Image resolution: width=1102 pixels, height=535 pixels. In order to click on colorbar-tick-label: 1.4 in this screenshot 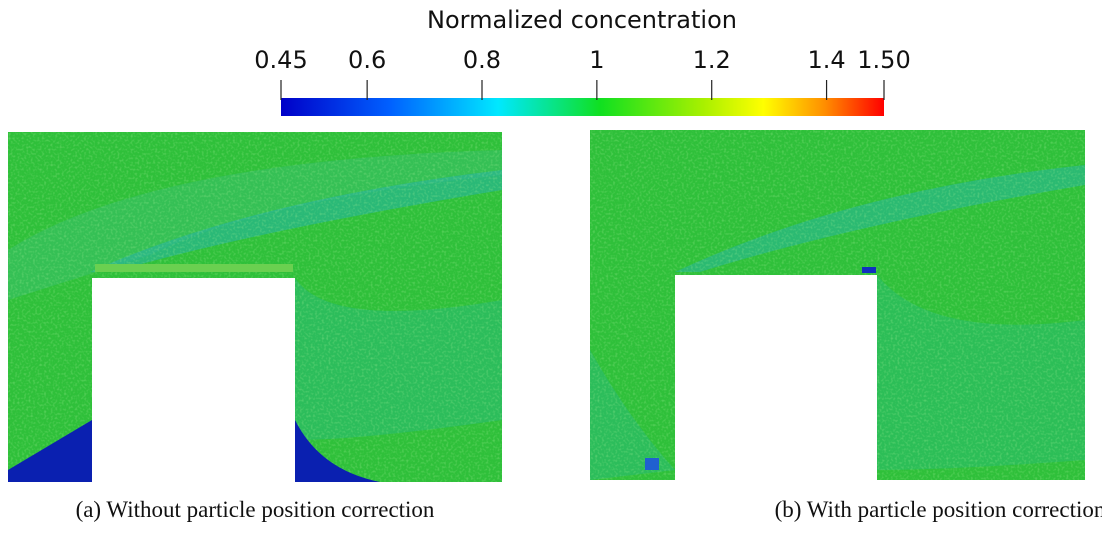, I will do `click(826, 60)`.